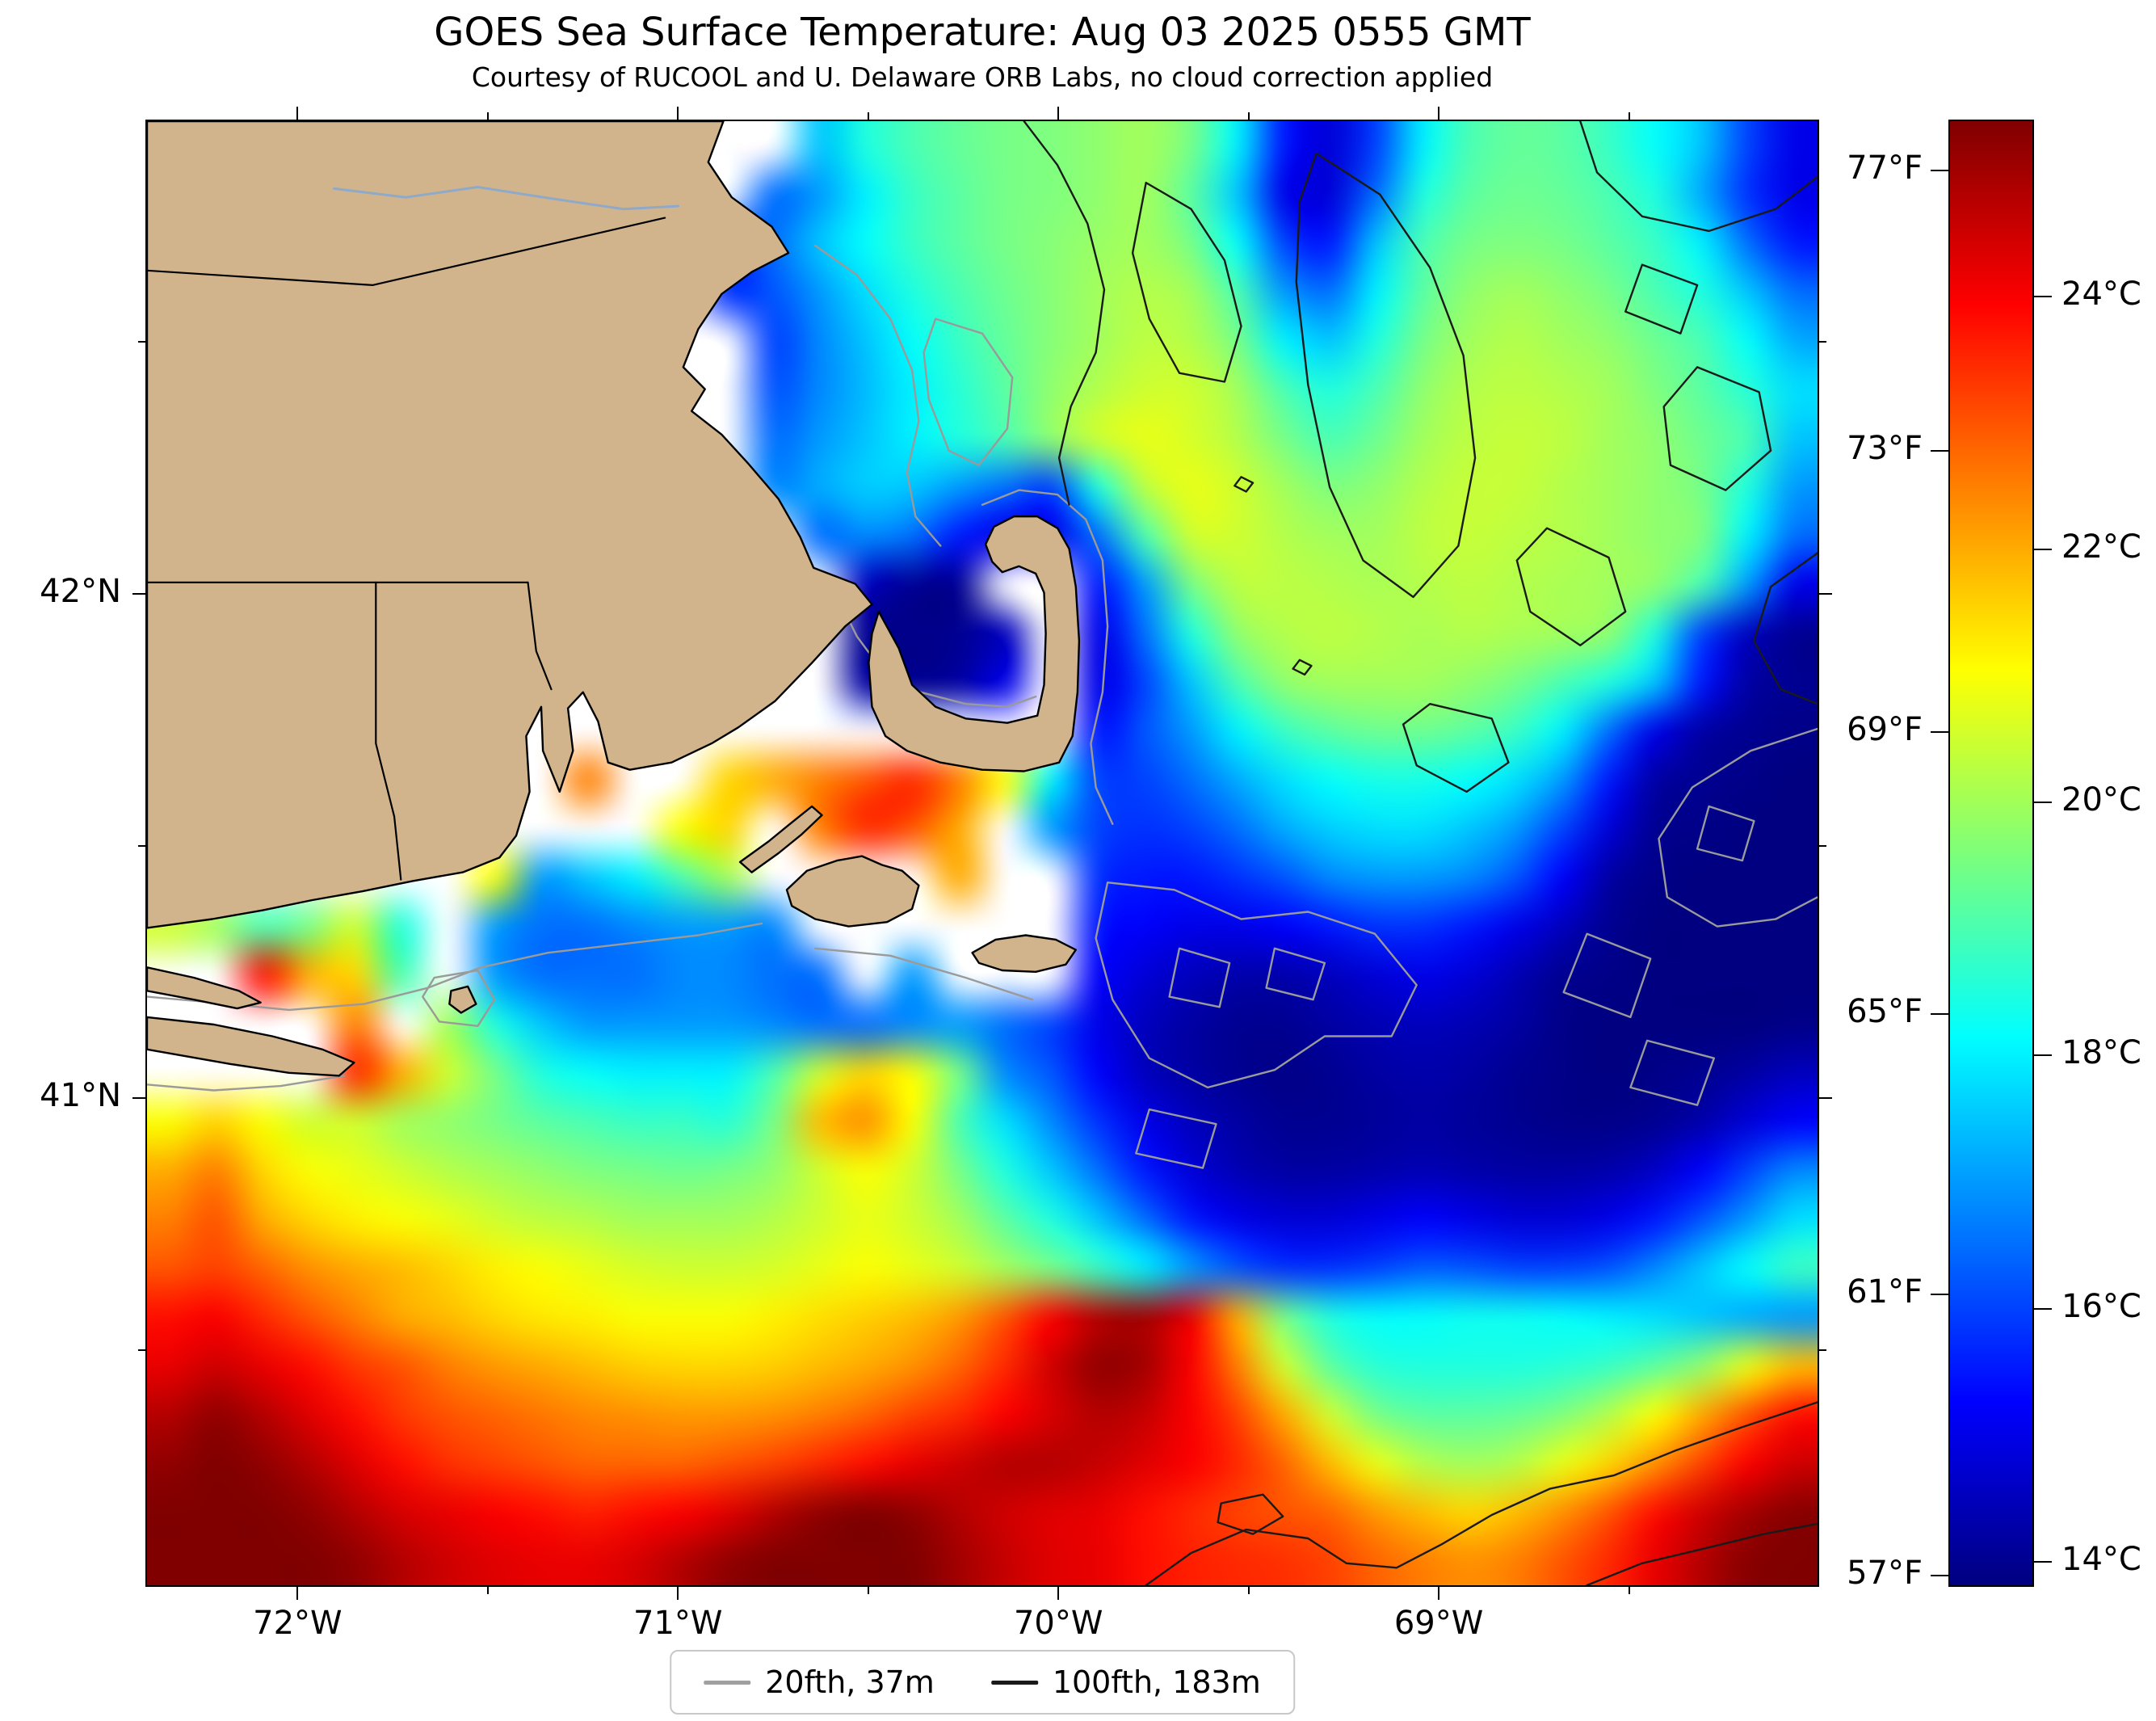  Describe the element at coordinates (80, 591) in the screenshot. I see `lat-tick-label: 42°N` at that location.